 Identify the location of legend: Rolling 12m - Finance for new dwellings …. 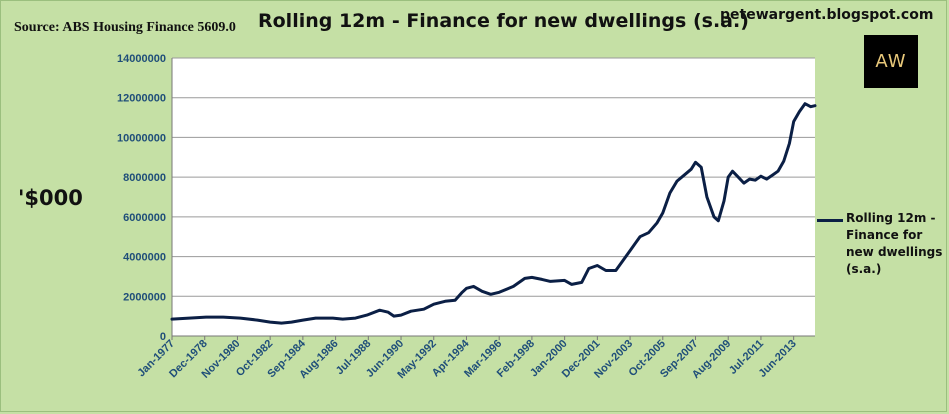
(881, 244).